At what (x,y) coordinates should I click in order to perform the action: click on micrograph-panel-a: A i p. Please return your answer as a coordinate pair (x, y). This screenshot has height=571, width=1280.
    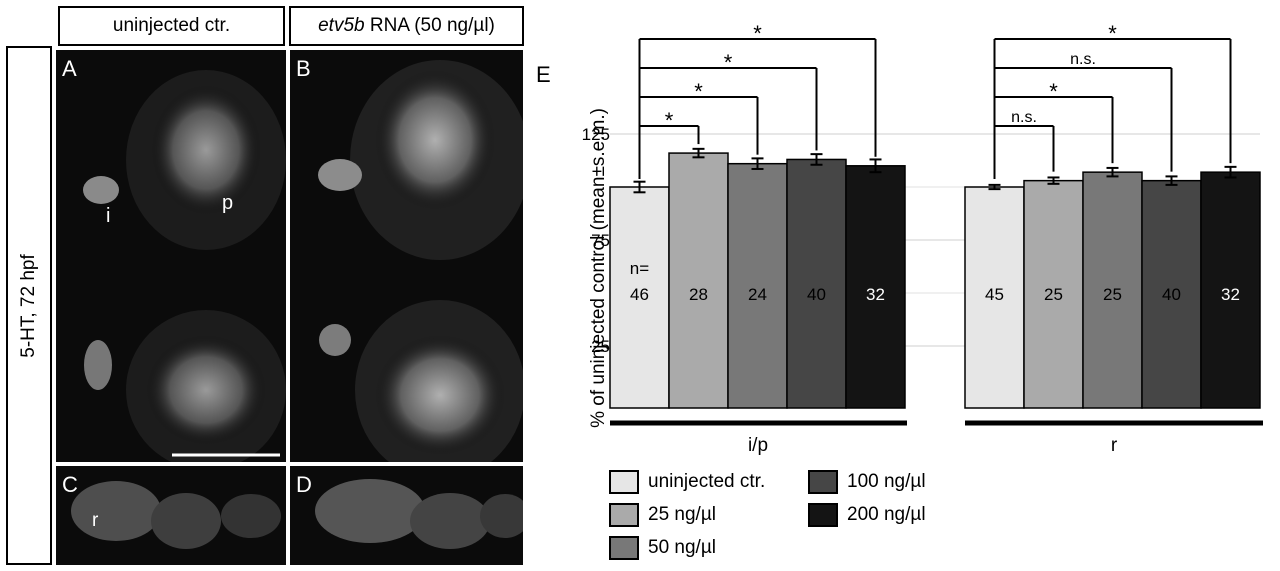
    Looking at the image, I should click on (171, 256).